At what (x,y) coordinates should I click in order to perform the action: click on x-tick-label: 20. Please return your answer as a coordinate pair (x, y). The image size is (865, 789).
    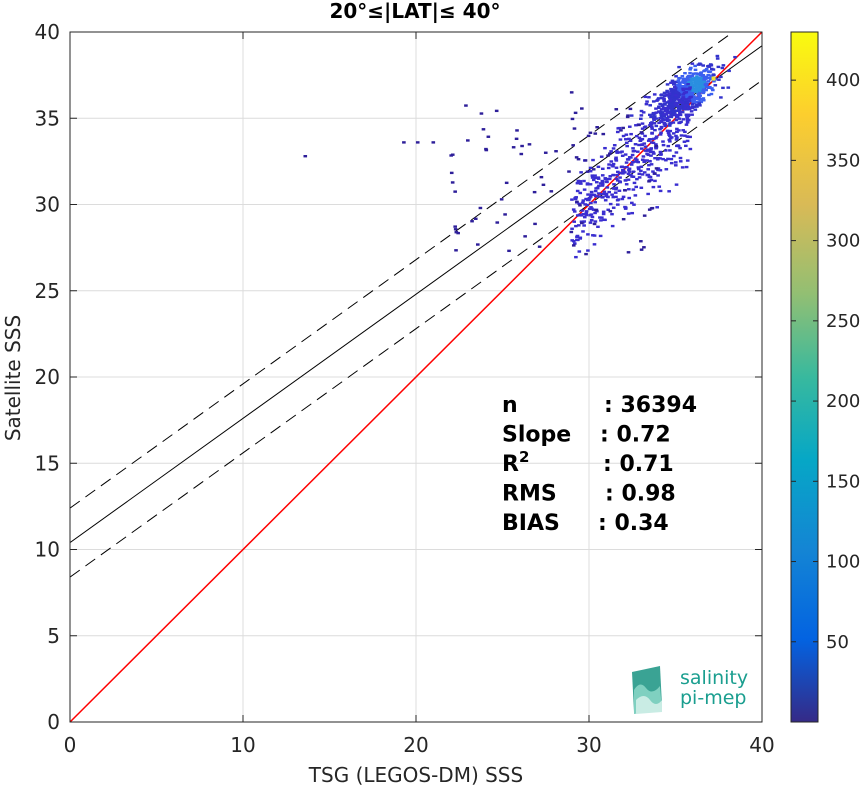
    Looking at the image, I should click on (415, 745).